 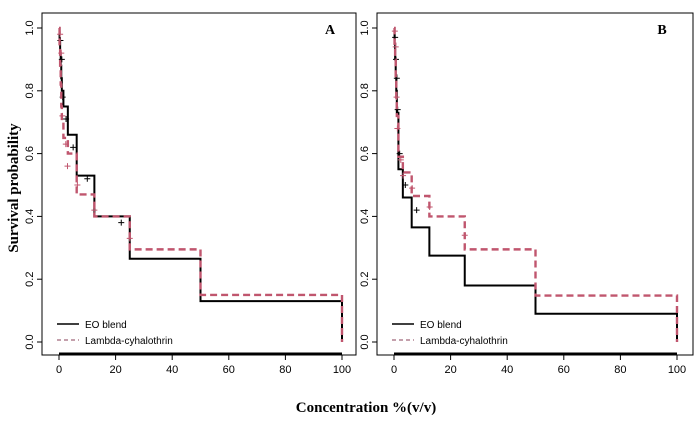 What do you see at coordinates (14, 188) in the screenshot?
I see `y-axis-title: Survival probability` at bounding box center [14, 188].